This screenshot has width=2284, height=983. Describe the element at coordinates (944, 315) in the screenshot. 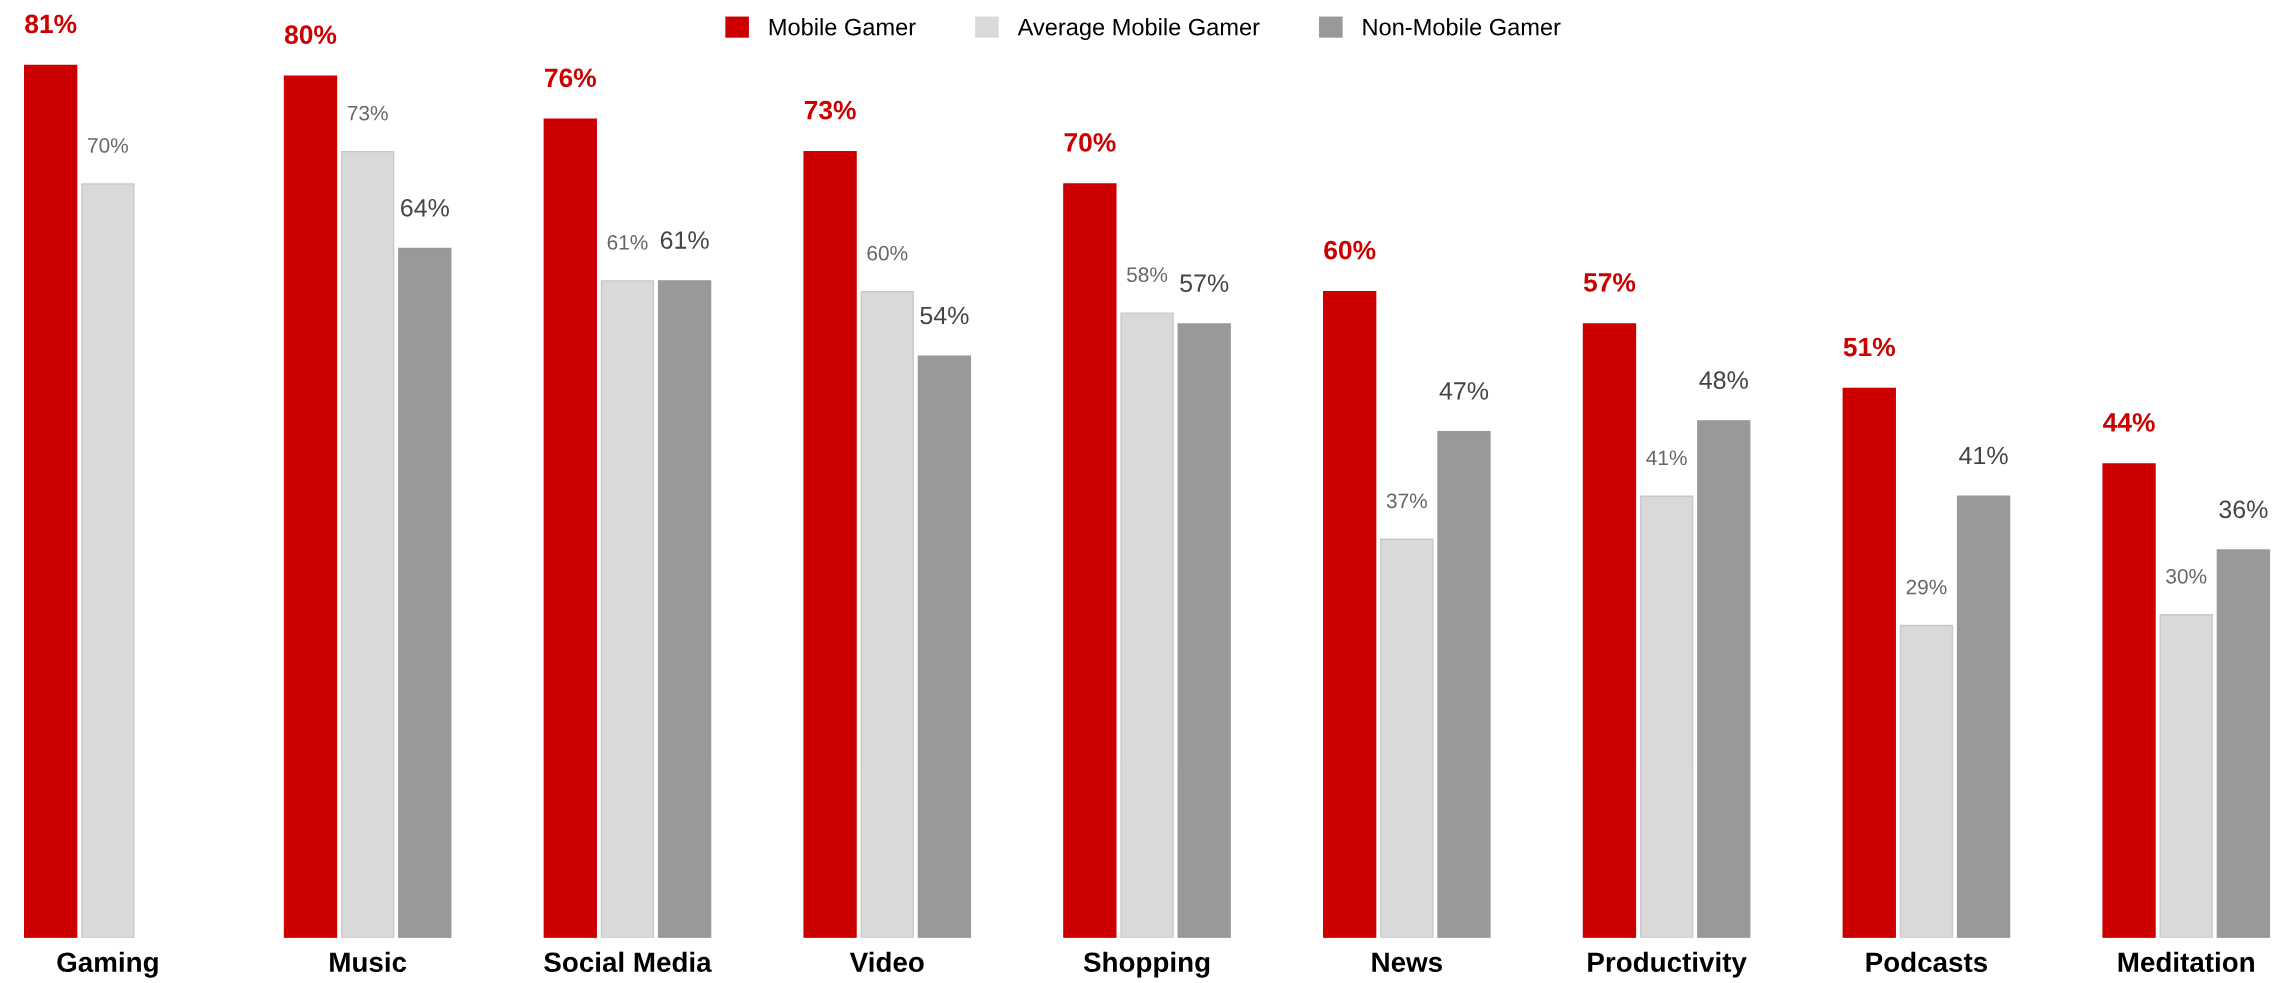

I see `data-label: 54%` at that location.